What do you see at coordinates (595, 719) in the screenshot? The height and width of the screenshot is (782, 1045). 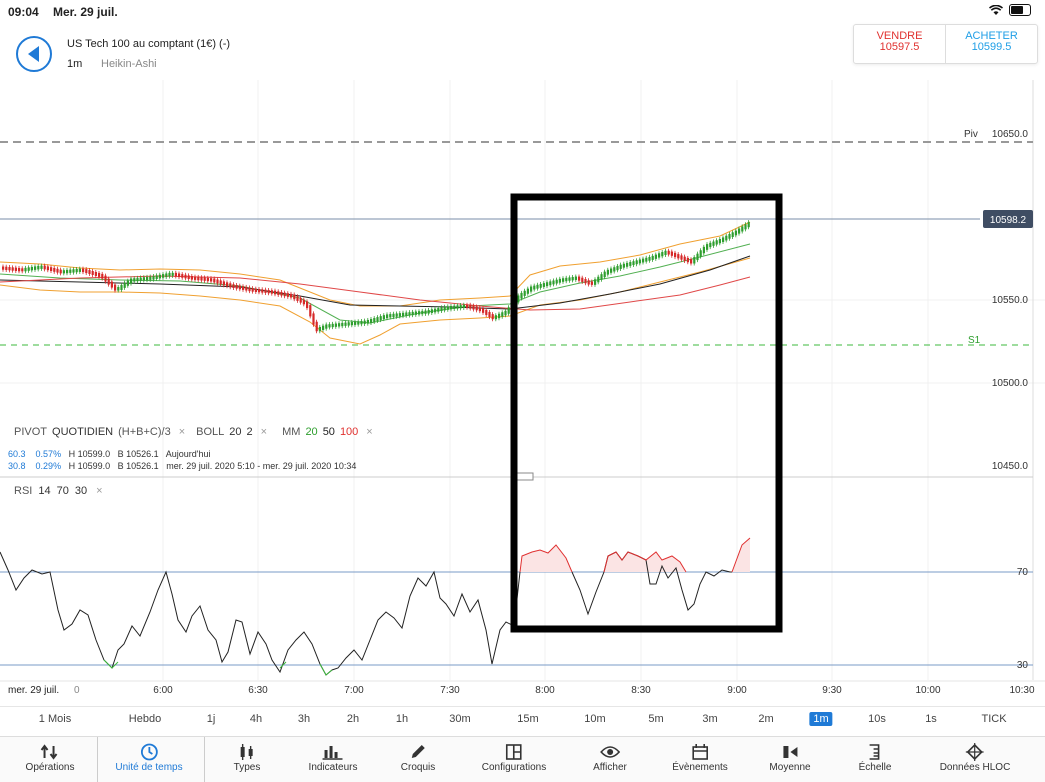 I see `timeframe-10m: 10m` at bounding box center [595, 719].